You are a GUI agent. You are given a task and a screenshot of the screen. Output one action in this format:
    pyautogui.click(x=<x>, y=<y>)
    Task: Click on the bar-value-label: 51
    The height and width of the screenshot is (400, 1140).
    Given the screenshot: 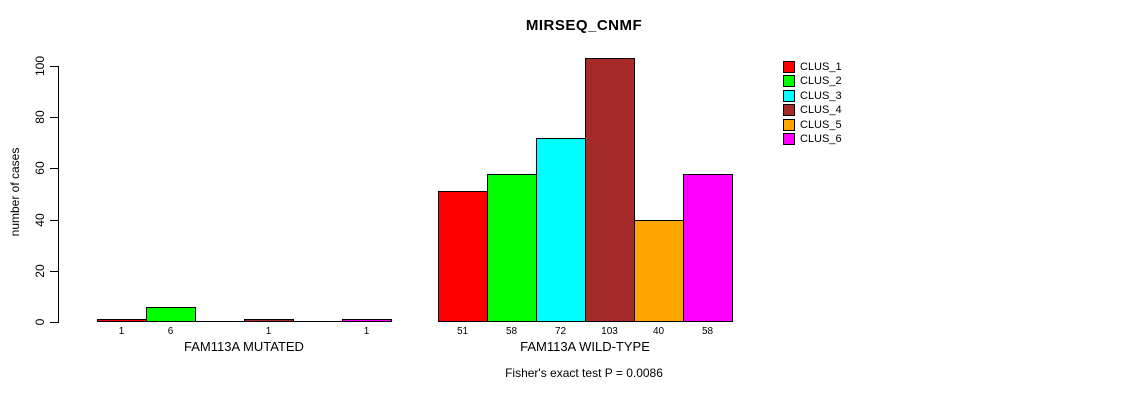 What is the action you would take?
    pyautogui.click(x=462, y=331)
    